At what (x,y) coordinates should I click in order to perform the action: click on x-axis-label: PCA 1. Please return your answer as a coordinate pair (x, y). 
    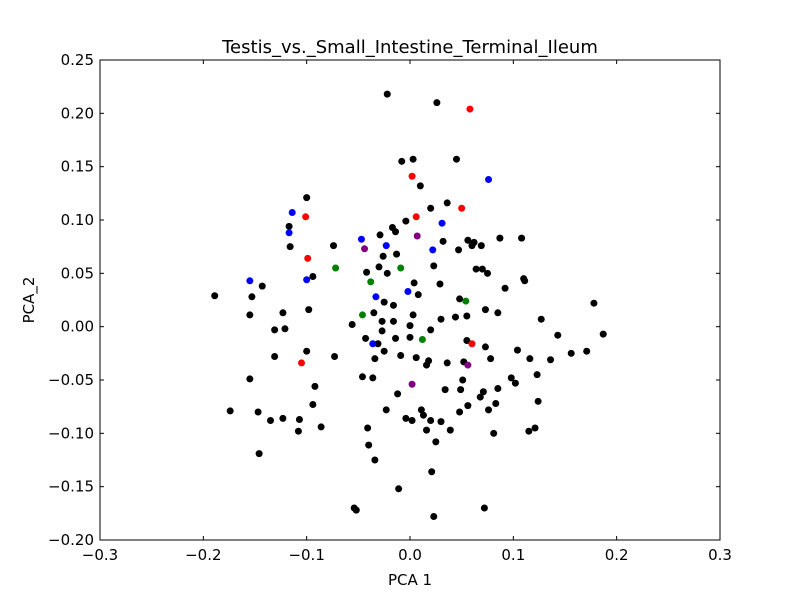
    Looking at the image, I should click on (410, 580).